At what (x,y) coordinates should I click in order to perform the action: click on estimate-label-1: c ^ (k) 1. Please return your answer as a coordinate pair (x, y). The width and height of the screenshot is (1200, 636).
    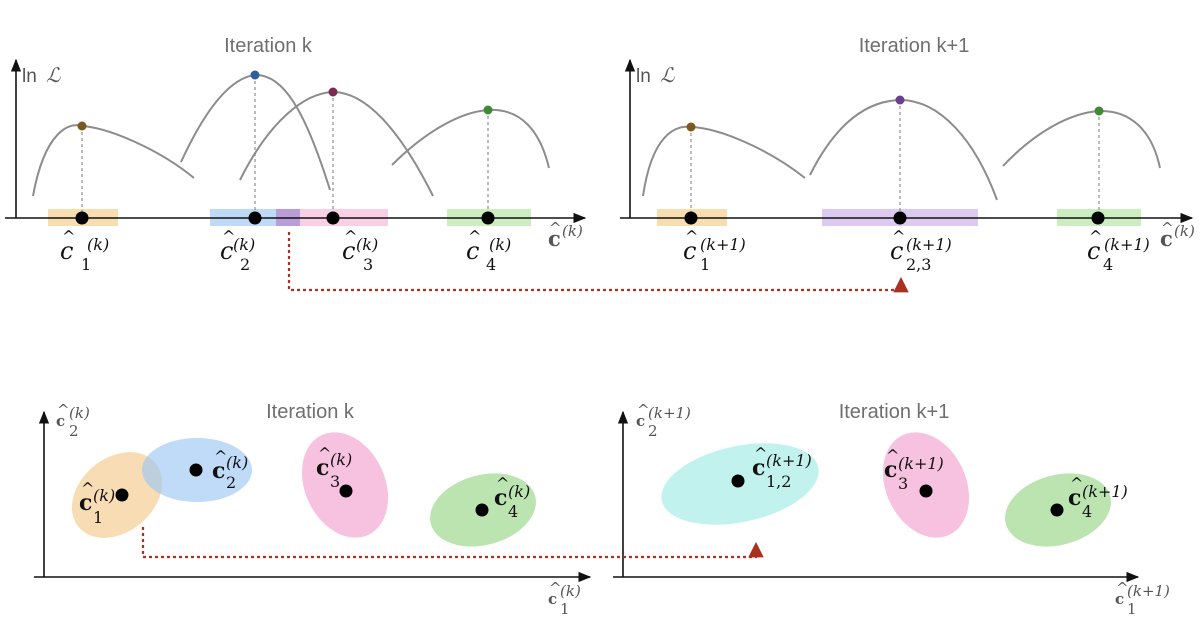
    Looking at the image, I should click on (84, 250).